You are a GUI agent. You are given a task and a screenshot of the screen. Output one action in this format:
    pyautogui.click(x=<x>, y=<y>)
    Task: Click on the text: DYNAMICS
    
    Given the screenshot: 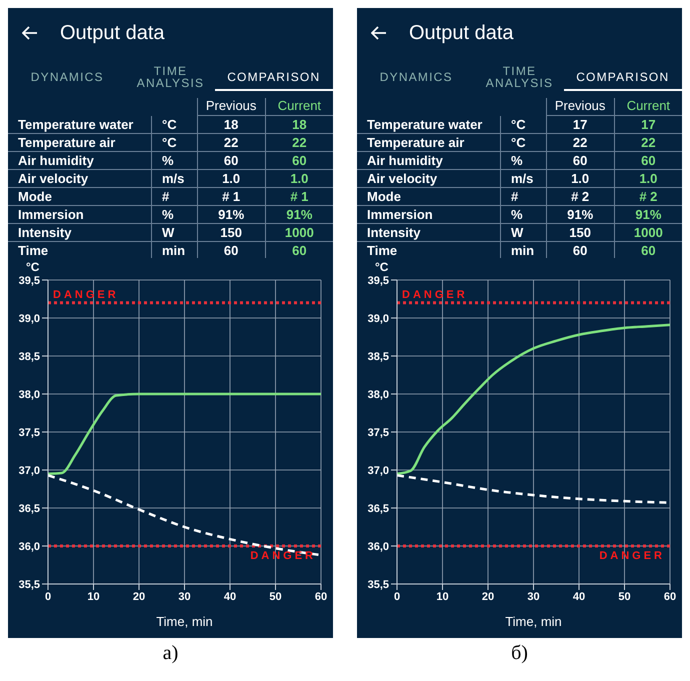 What is the action you would take?
    pyautogui.click(x=416, y=77)
    